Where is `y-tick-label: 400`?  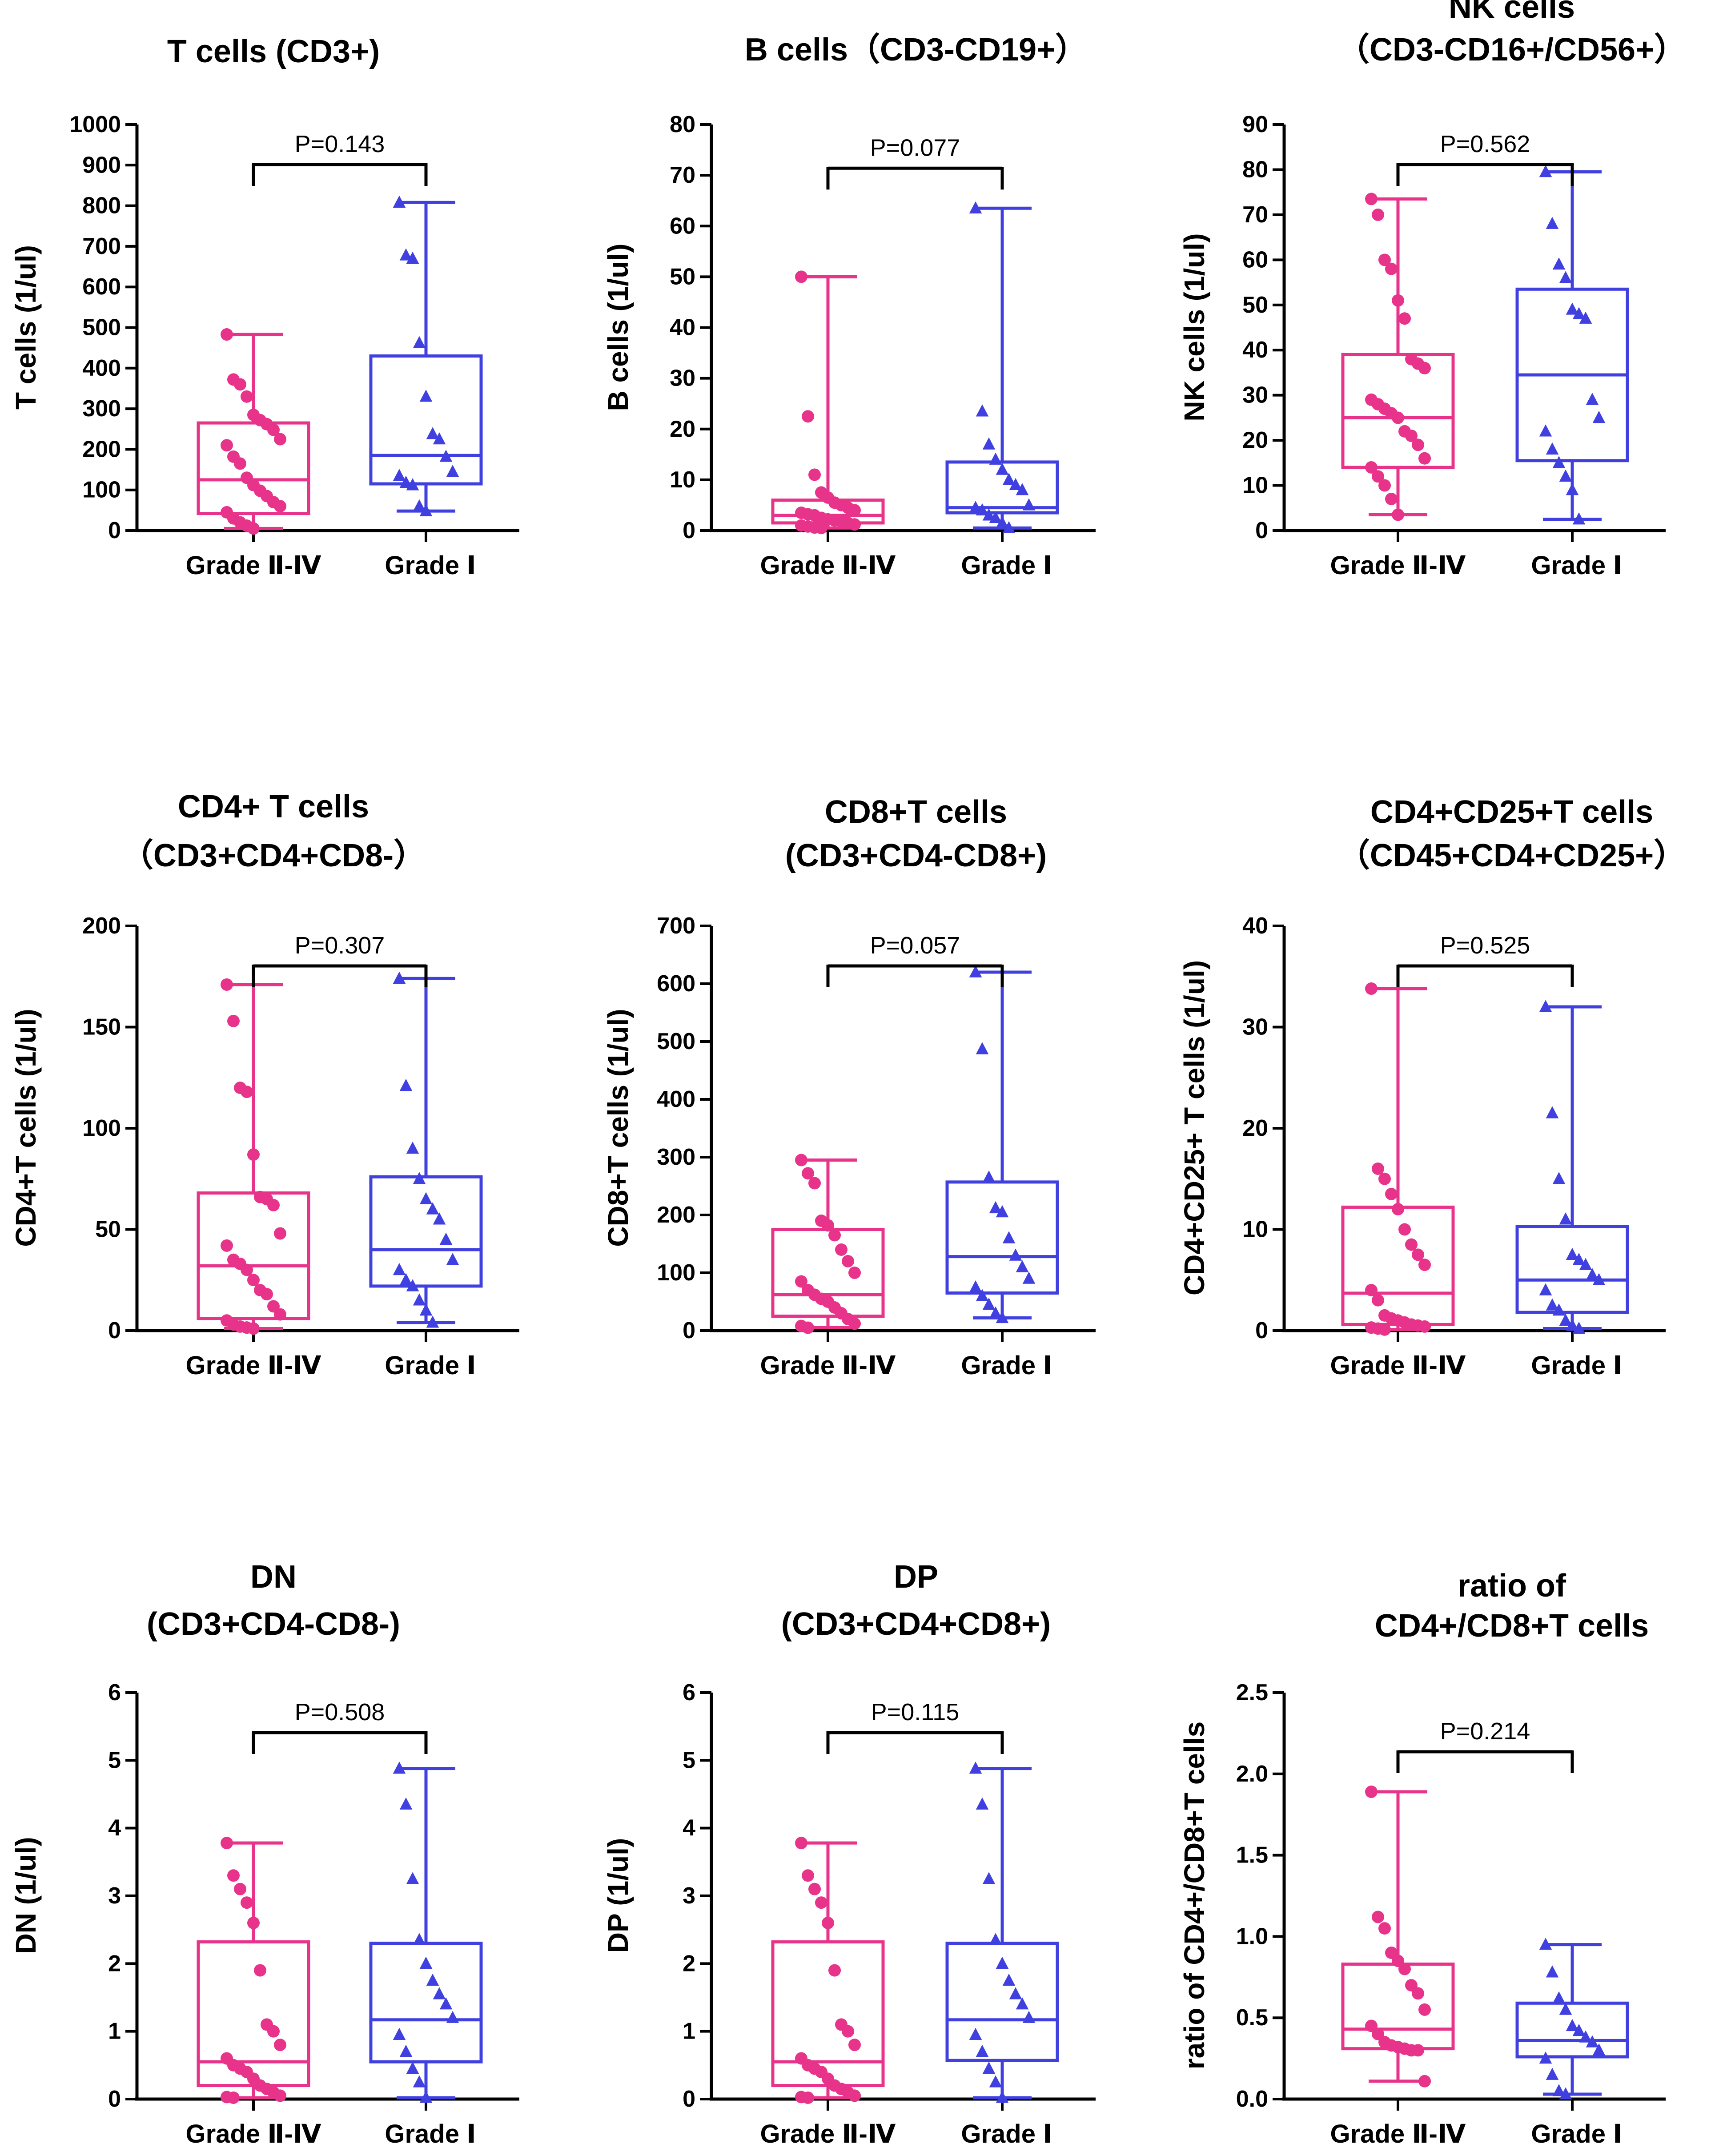 y-tick-label: 400 is located at coordinates (676, 1099).